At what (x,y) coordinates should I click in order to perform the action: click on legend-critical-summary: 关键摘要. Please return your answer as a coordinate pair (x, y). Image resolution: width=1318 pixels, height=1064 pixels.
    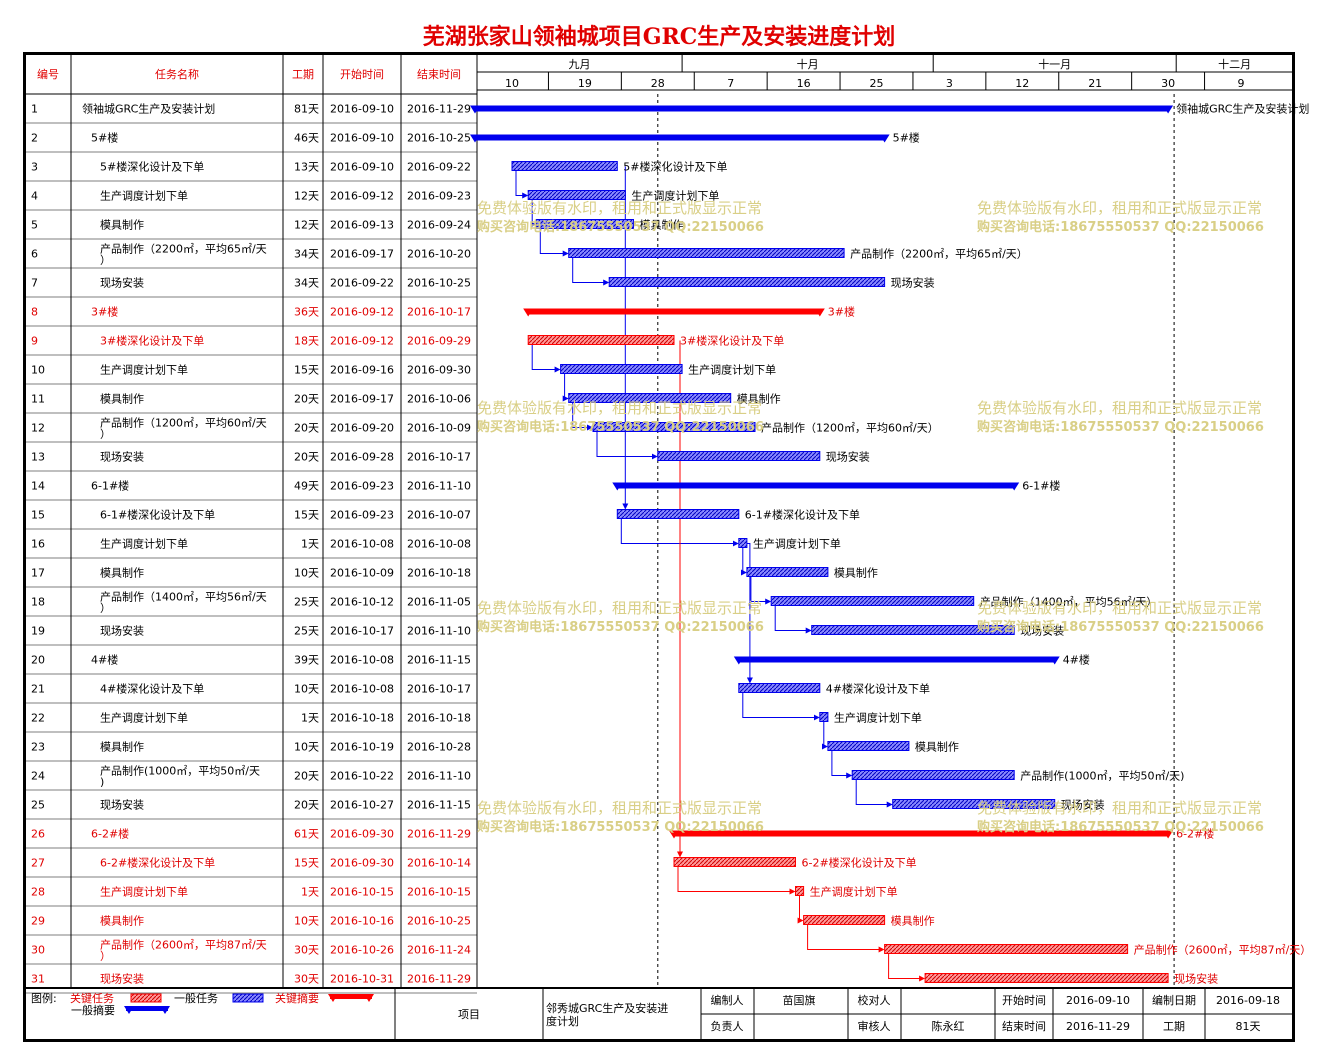
    Looking at the image, I should click on (297, 998).